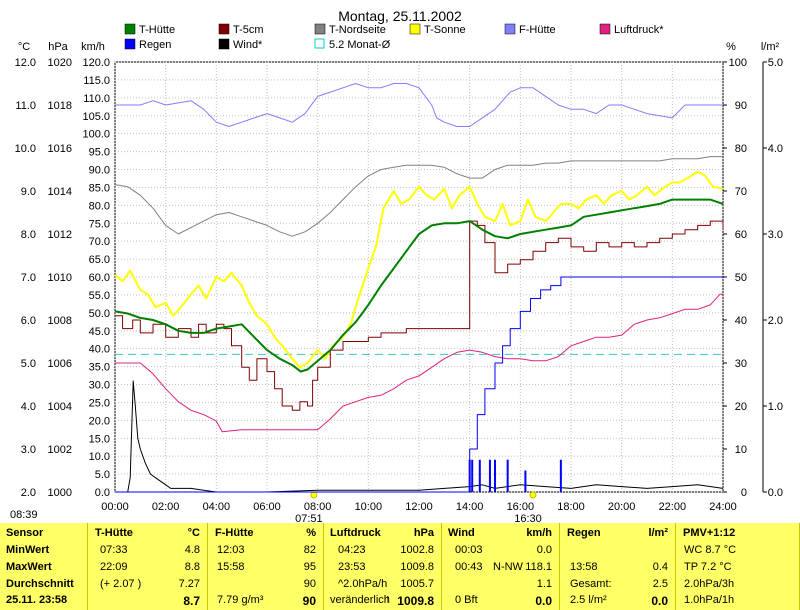 The width and height of the screenshot is (800, 610). Describe the element at coordinates (114, 533) in the screenshot. I see `stats-header: T-Hütte` at that location.